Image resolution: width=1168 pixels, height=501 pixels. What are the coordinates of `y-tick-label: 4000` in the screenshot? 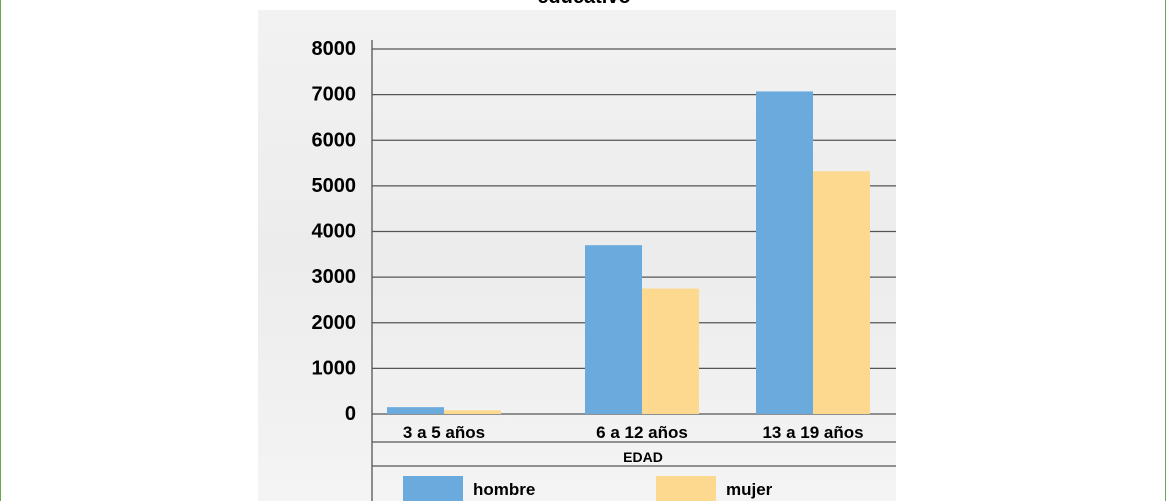 It's located at (334, 232).